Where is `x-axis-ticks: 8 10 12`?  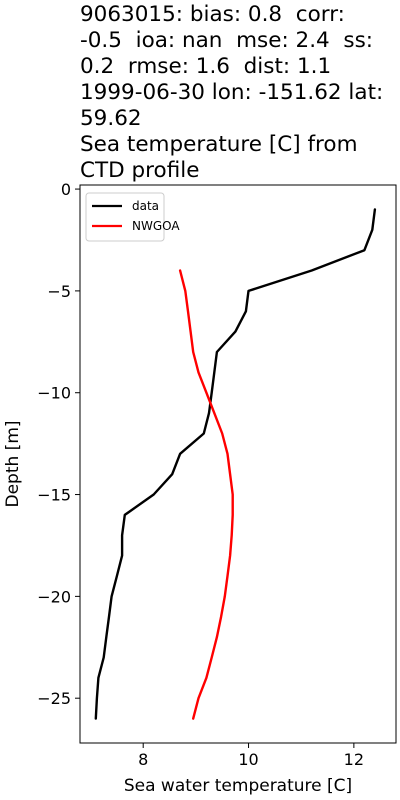 x-axis-ticks: 8 10 12 is located at coordinates (251, 756).